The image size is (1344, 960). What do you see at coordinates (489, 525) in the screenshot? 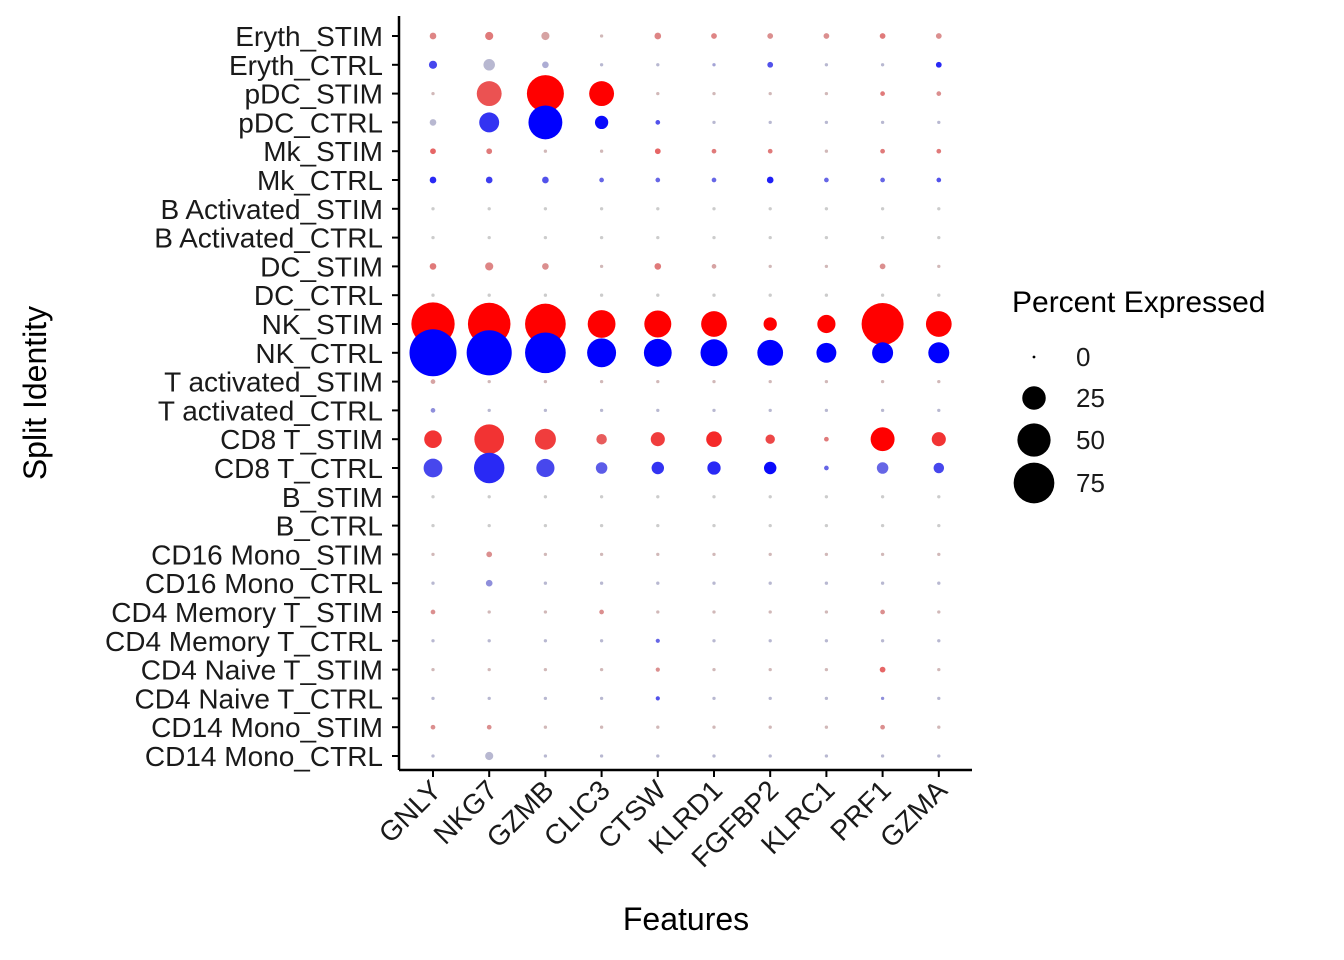
I see `dot-nkg7-b-ctrl` at bounding box center [489, 525].